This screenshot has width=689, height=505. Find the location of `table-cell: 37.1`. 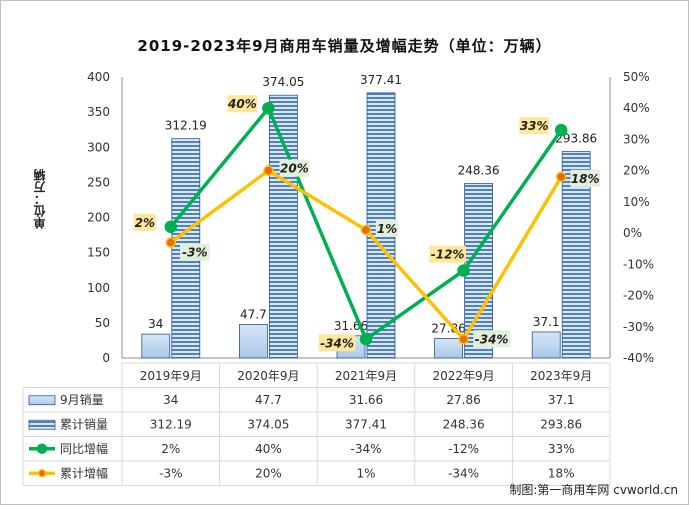

table-cell: 37.1 is located at coordinates (561, 400).